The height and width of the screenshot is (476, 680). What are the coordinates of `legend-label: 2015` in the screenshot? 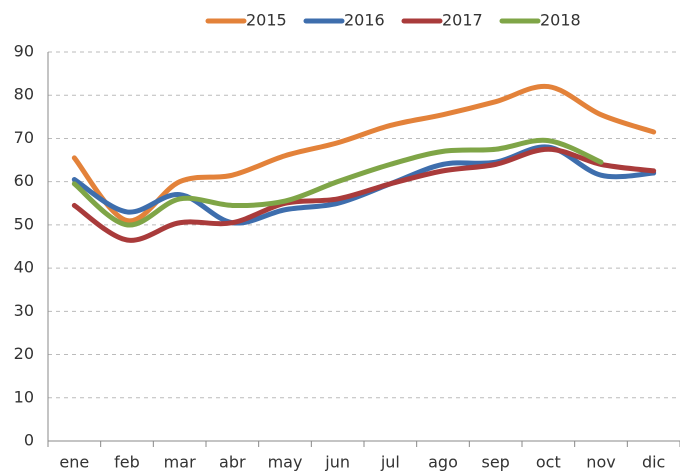 It's located at (266, 20).